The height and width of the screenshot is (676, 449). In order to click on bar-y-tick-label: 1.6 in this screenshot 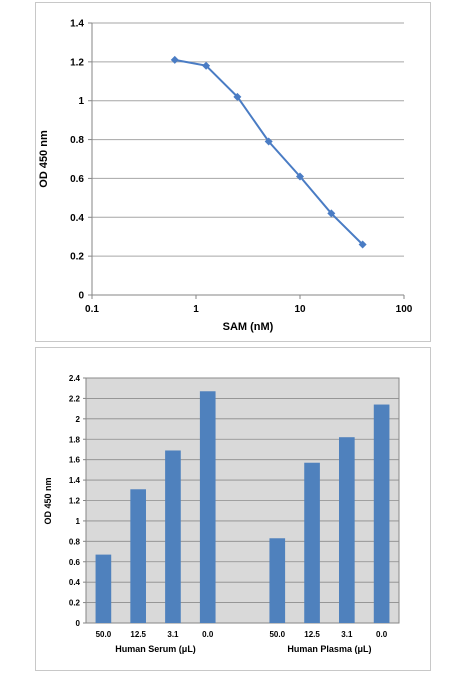, I will do `click(75, 460)`.